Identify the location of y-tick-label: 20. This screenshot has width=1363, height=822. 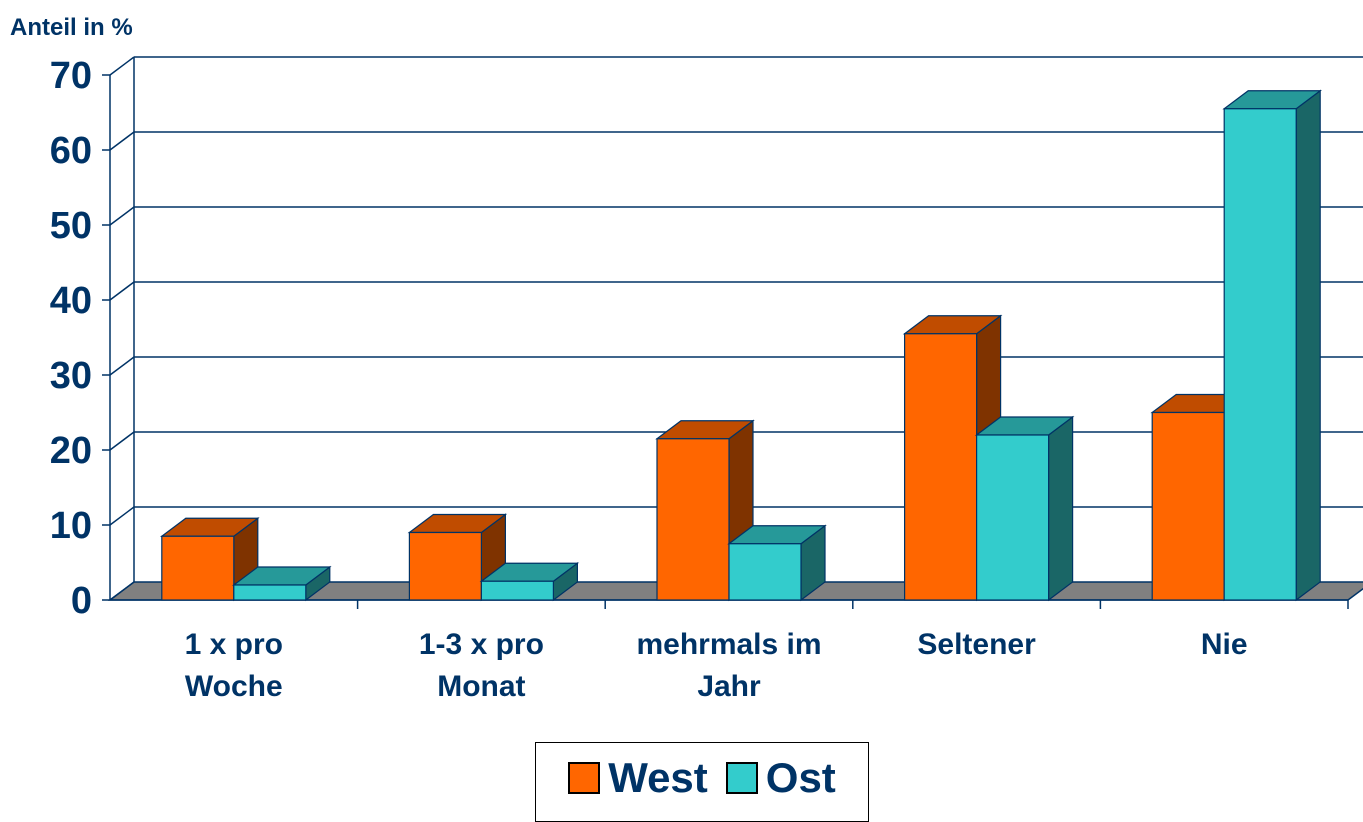
(71, 451).